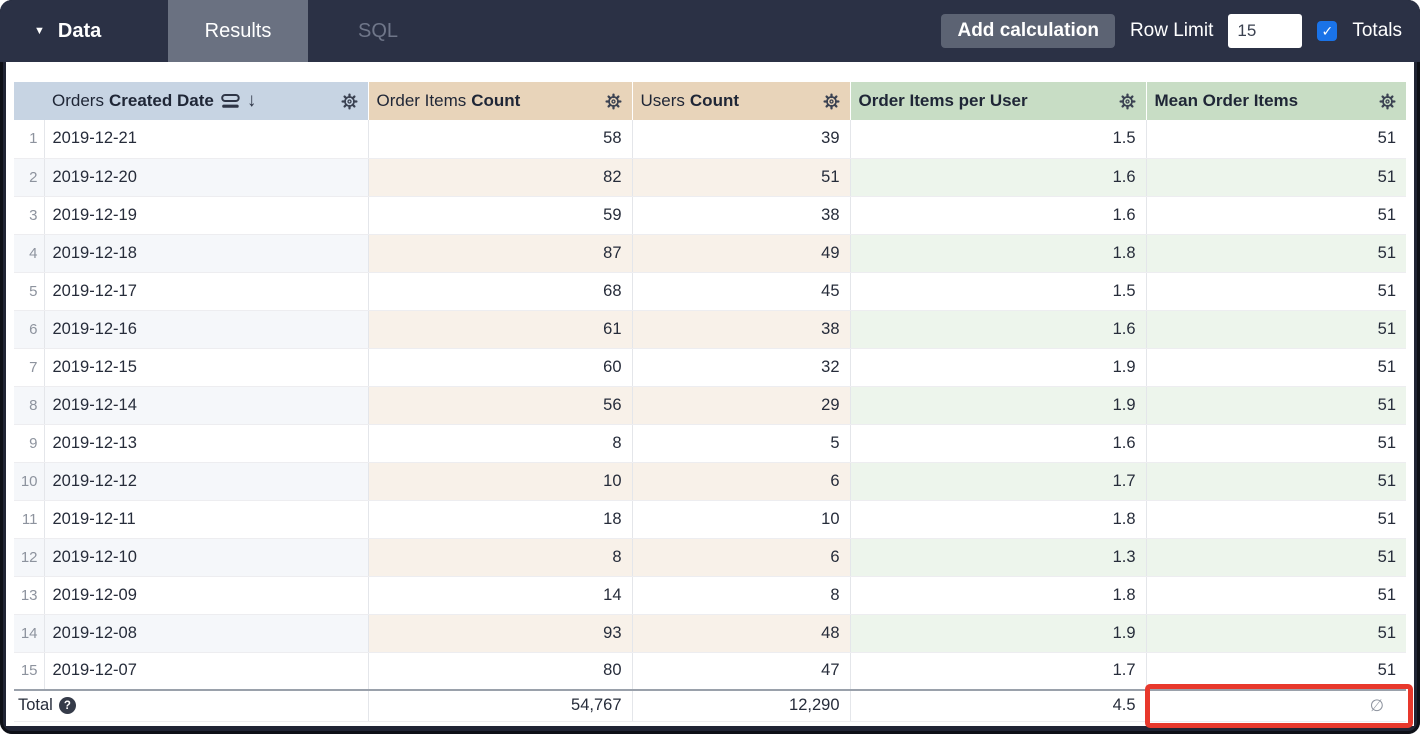 The height and width of the screenshot is (734, 1420). I want to click on cell-users-count: 47, so click(741, 671).